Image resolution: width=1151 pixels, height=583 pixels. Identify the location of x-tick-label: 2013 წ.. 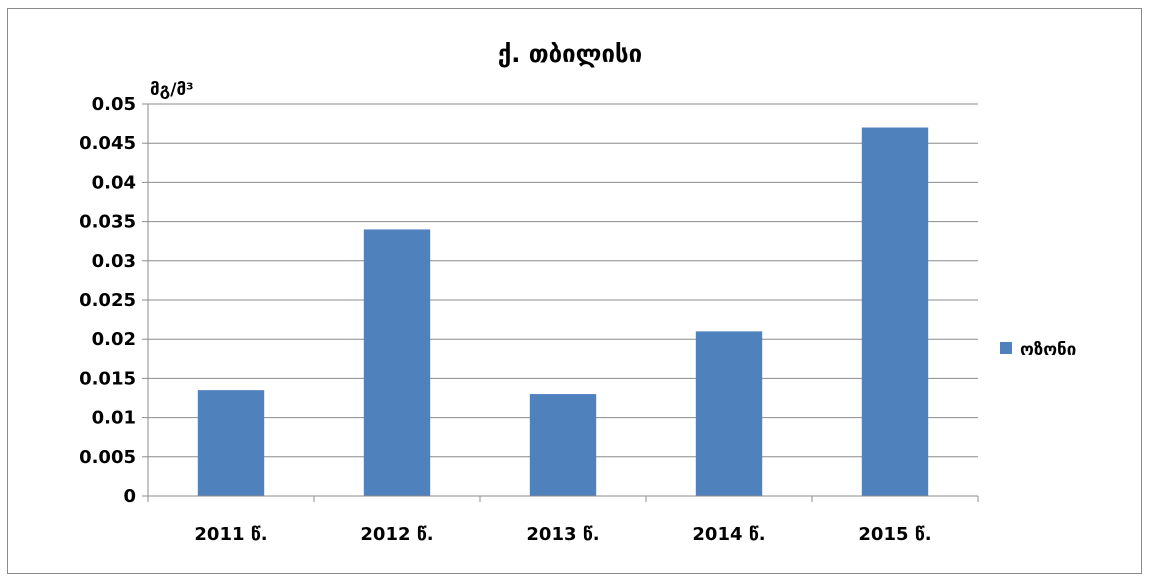
(562, 534).